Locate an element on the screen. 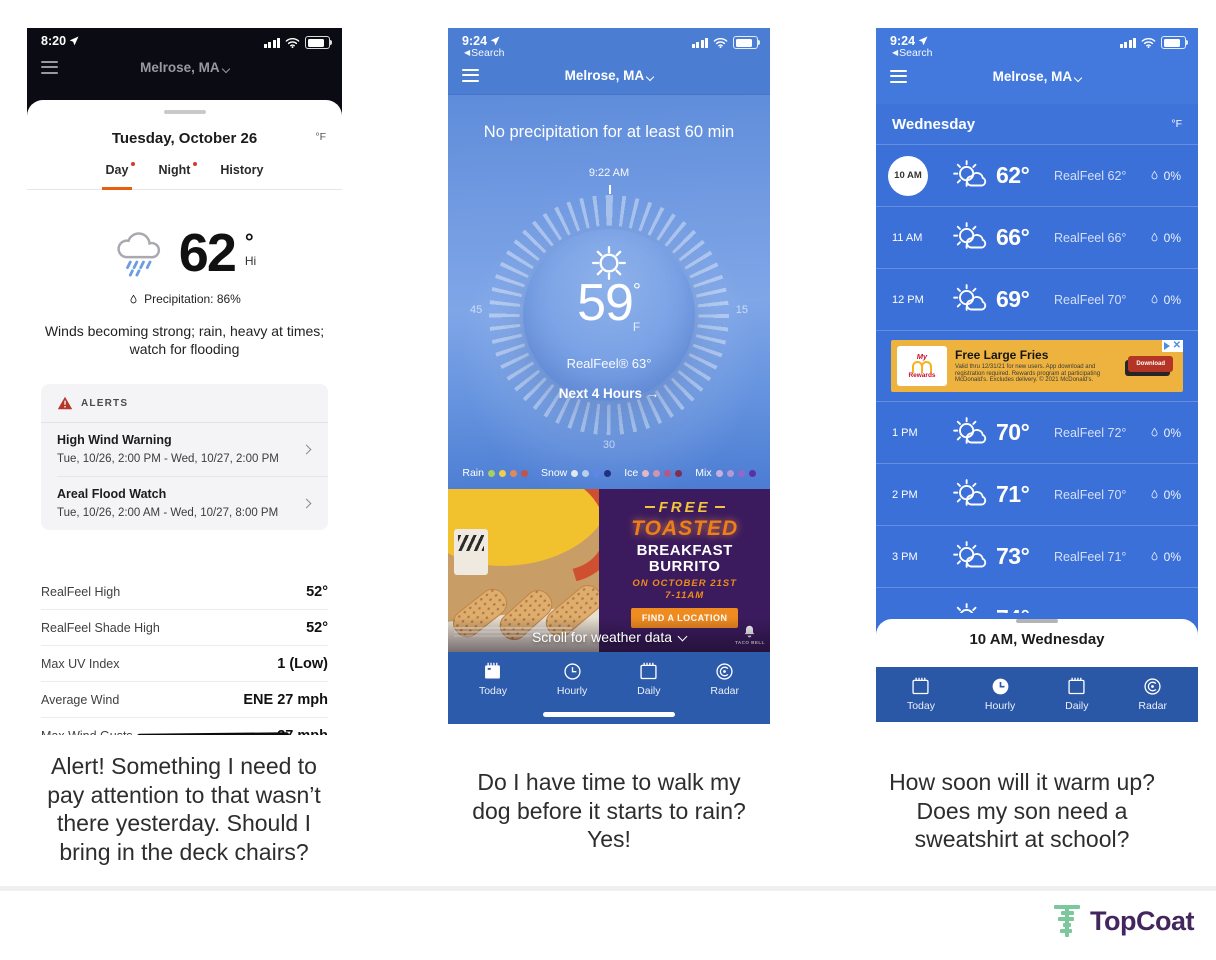 This screenshot has width=1216, height=960. ad-headline: Free Large Fries is located at coordinates (1002, 354).